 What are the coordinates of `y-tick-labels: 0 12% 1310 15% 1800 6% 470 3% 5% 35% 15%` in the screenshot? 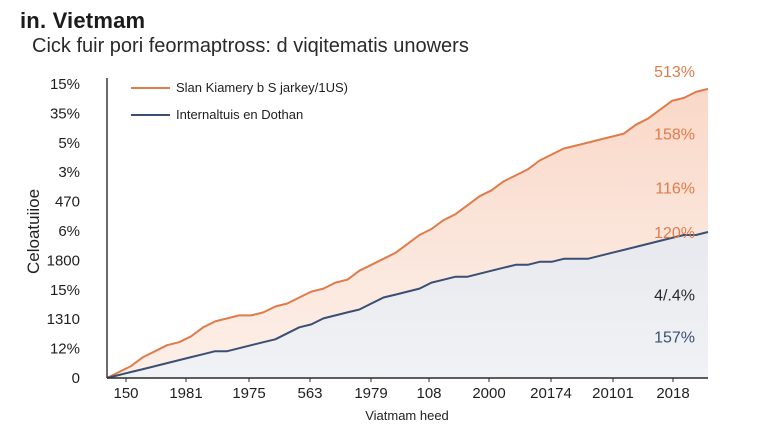 It's located at (63, 231).